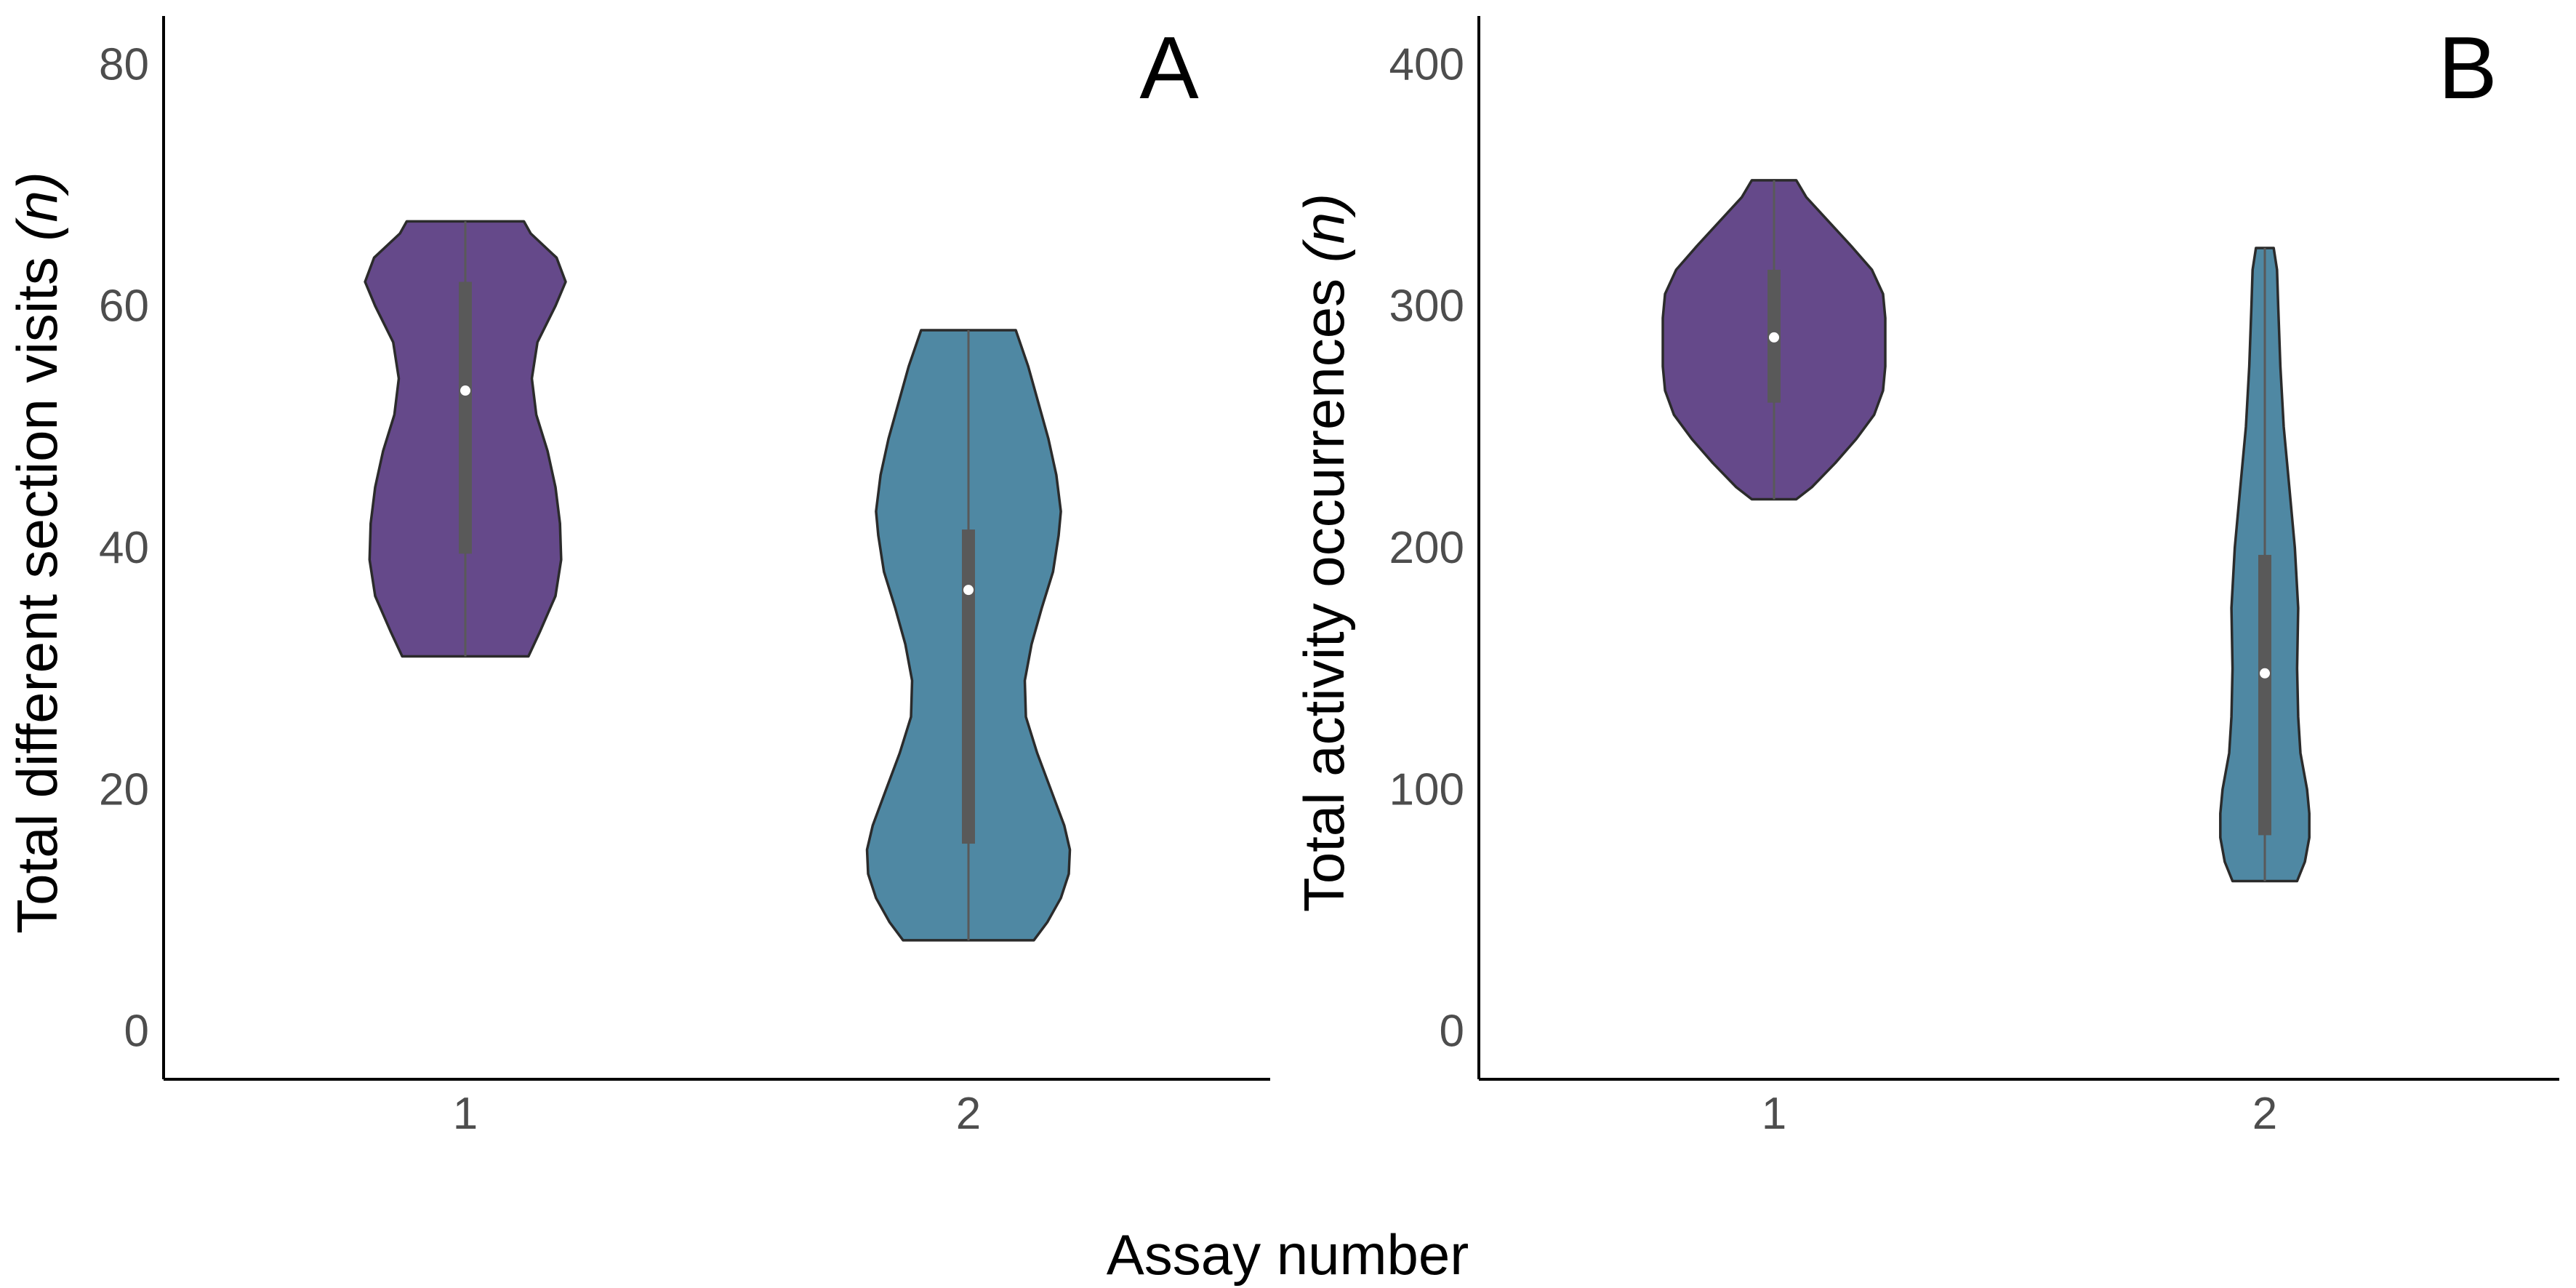 The height and width of the screenshot is (1288, 2576). Describe the element at coordinates (1774, 1114) in the screenshot. I see `panel-b-x-tick-label: 1` at that location.